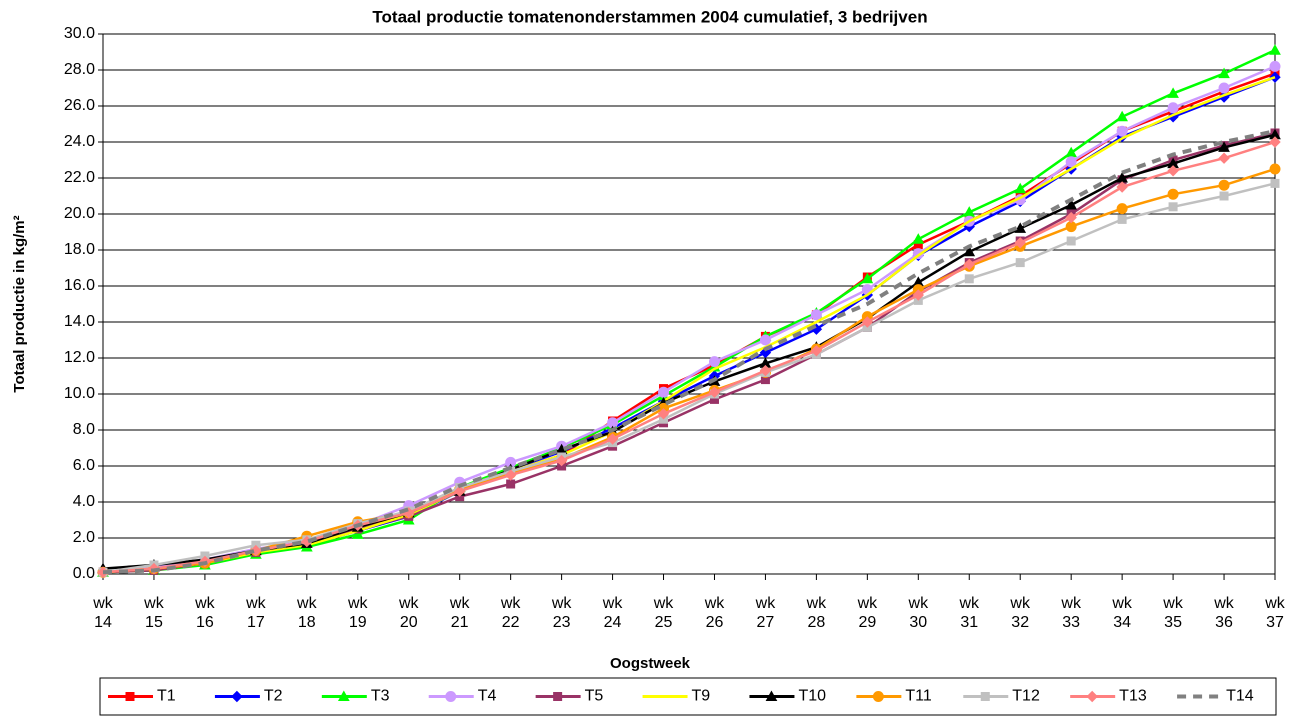 The height and width of the screenshot is (722, 1300). I want to click on x-axis-label: Oogstweek, so click(650, 663).